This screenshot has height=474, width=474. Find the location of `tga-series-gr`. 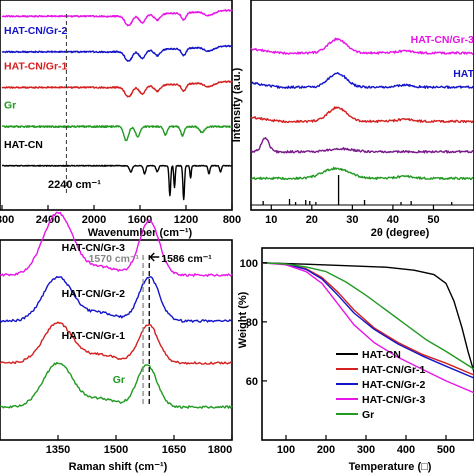

tga-series-gr is located at coordinates (367, 316).